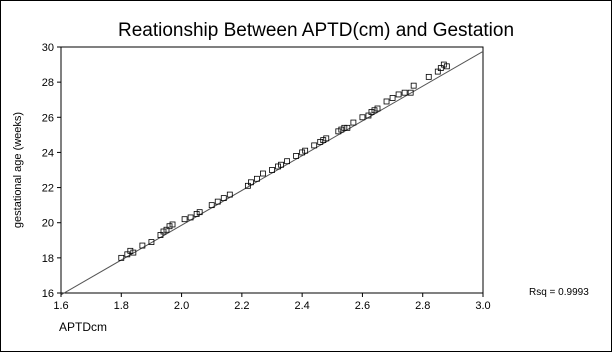  Describe the element at coordinates (48, 189) in the screenshot. I see `y-tick-label: 22` at that location.